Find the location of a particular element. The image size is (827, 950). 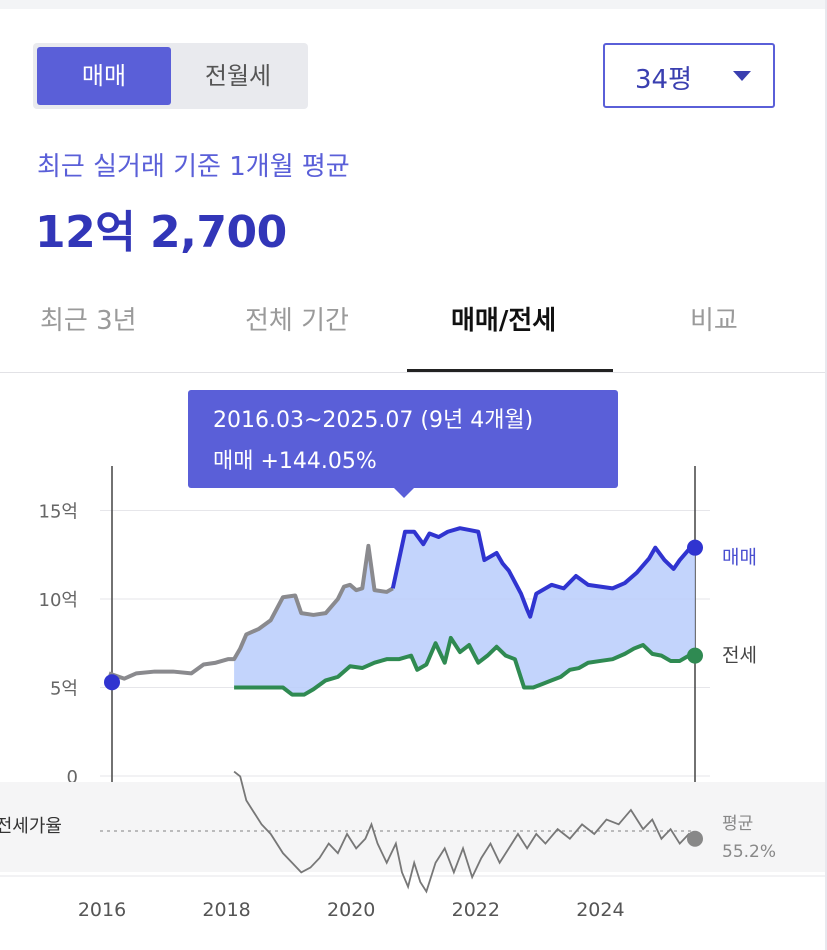

tooltip-arrow is located at coordinates (404, 492).